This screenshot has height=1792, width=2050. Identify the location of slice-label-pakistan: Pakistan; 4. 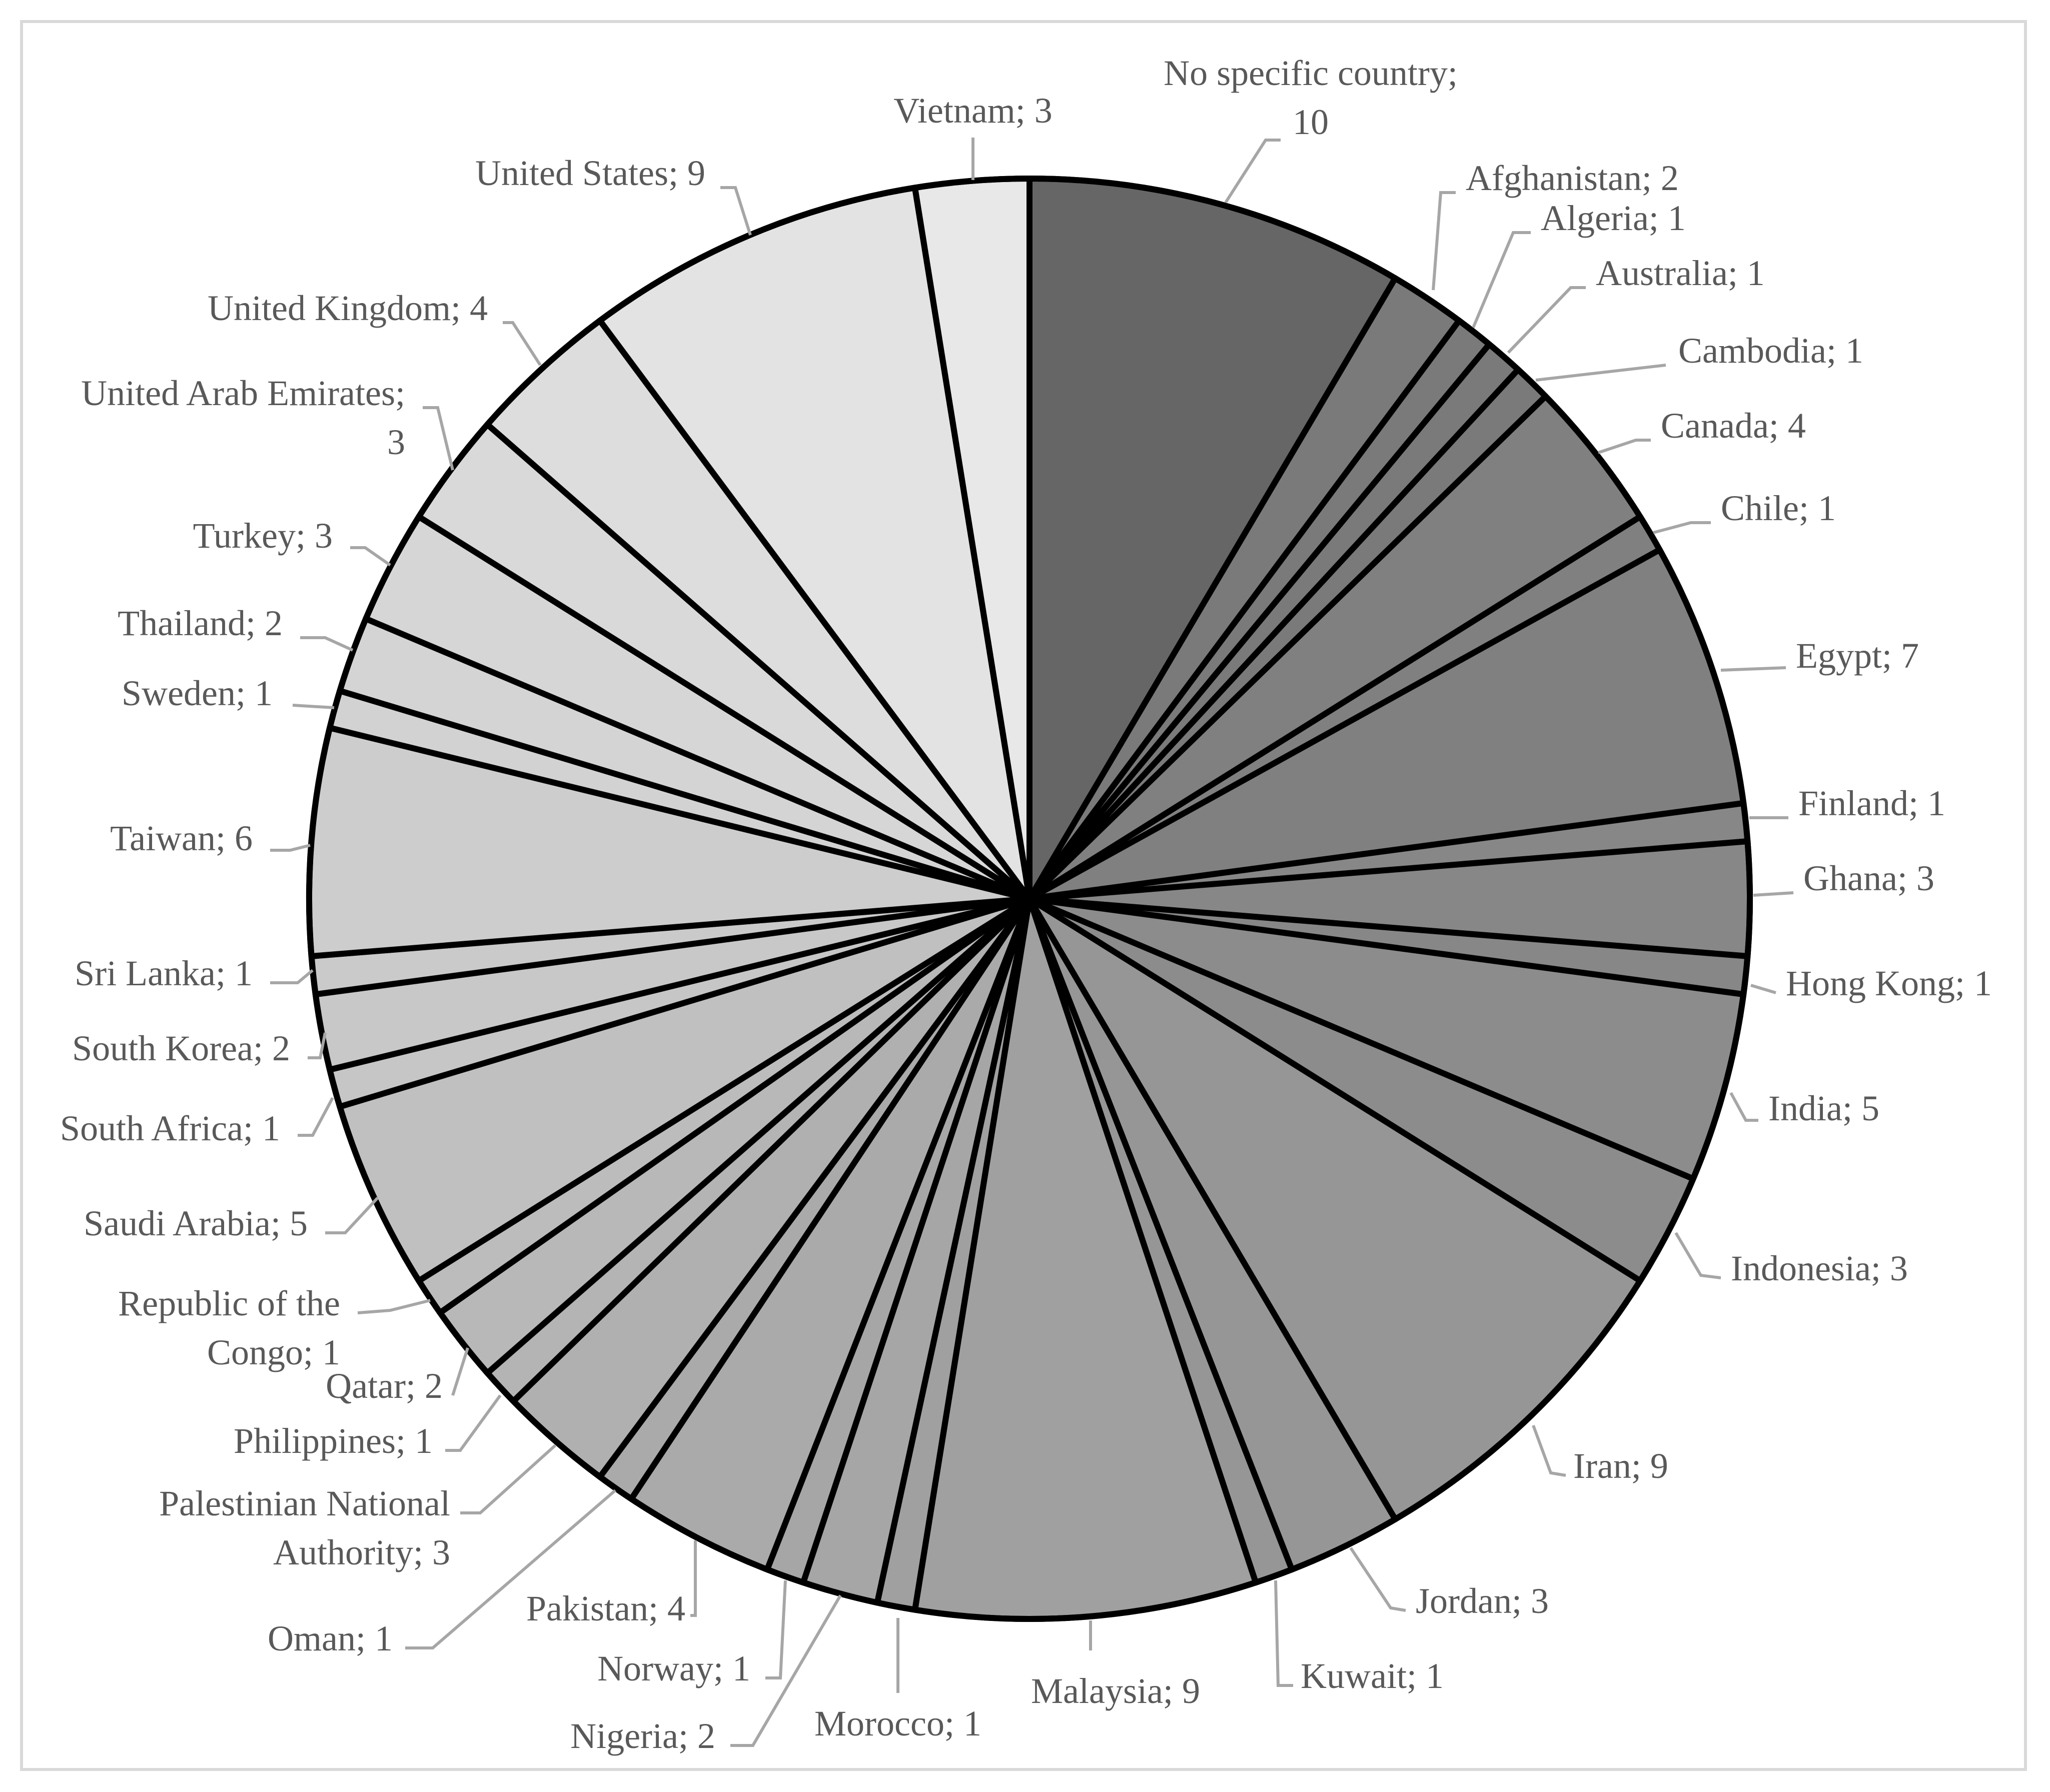
(605, 1608).